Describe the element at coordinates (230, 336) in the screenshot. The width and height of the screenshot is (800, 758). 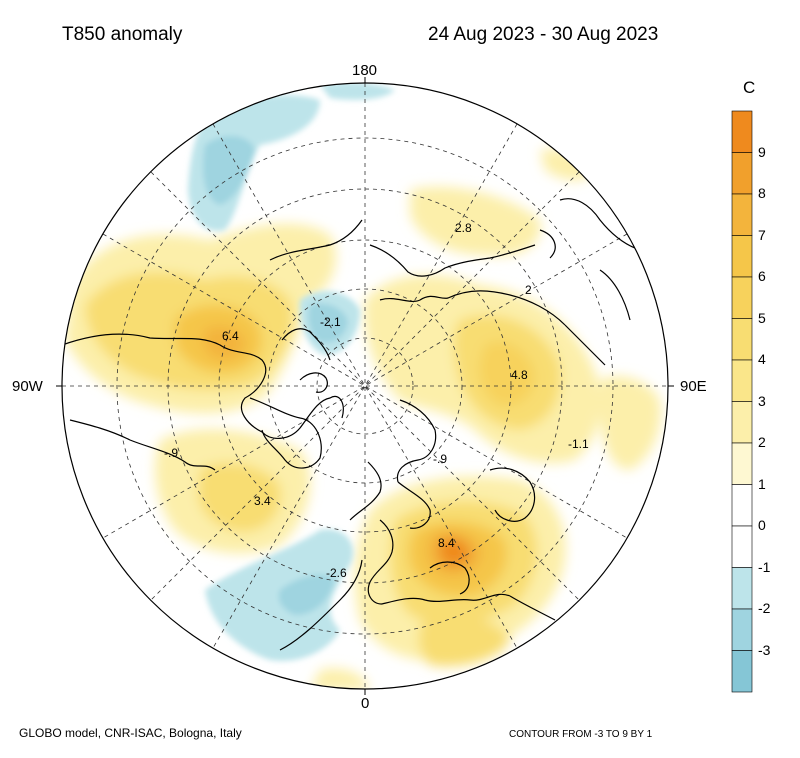
I see `annotation-na-west: 6.4` at that location.